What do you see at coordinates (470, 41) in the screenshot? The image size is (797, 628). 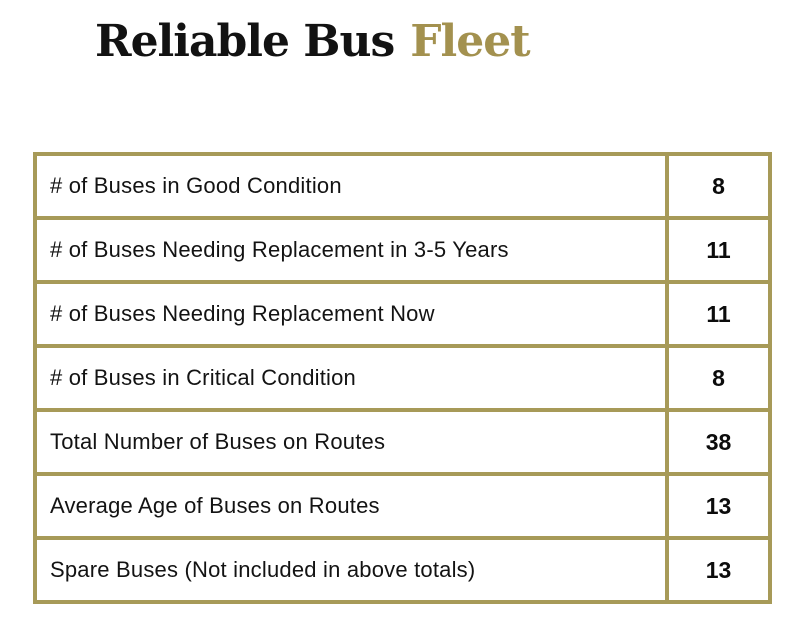 I see `brand-accent: Fleet` at bounding box center [470, 41].